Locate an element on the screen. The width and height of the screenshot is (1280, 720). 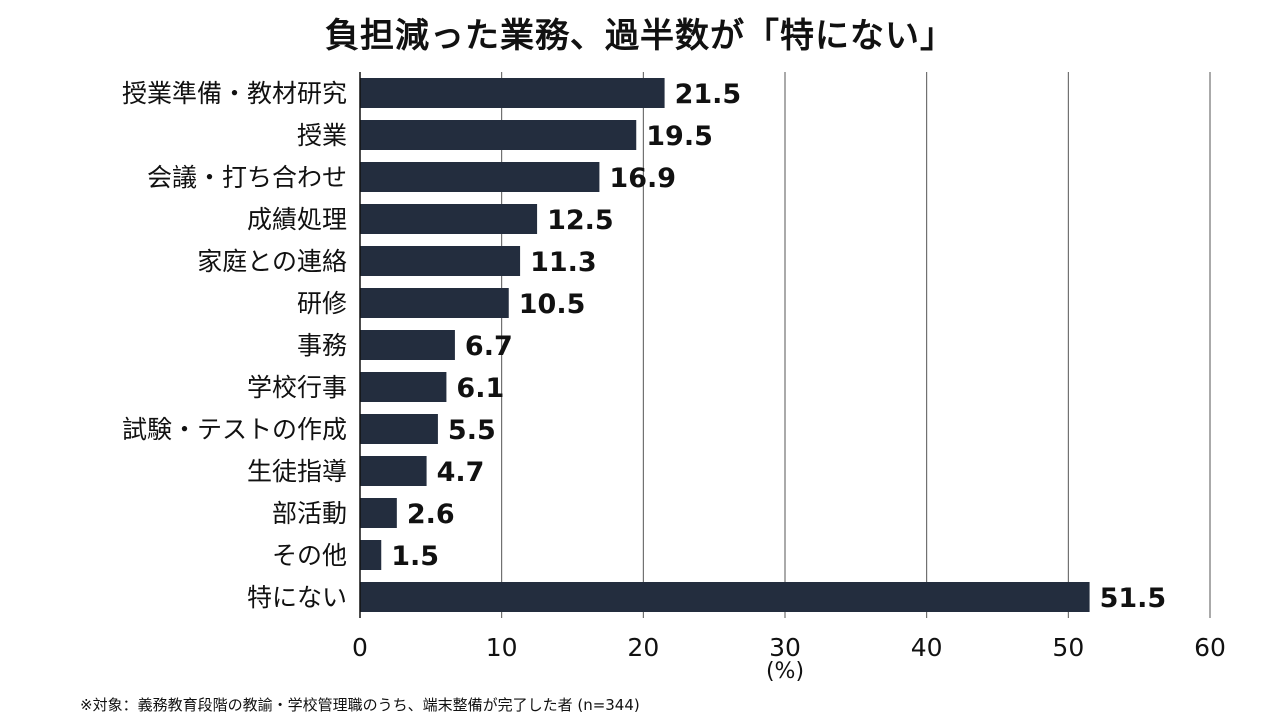
category-label: 特にない is located at coordinates (297, 597).